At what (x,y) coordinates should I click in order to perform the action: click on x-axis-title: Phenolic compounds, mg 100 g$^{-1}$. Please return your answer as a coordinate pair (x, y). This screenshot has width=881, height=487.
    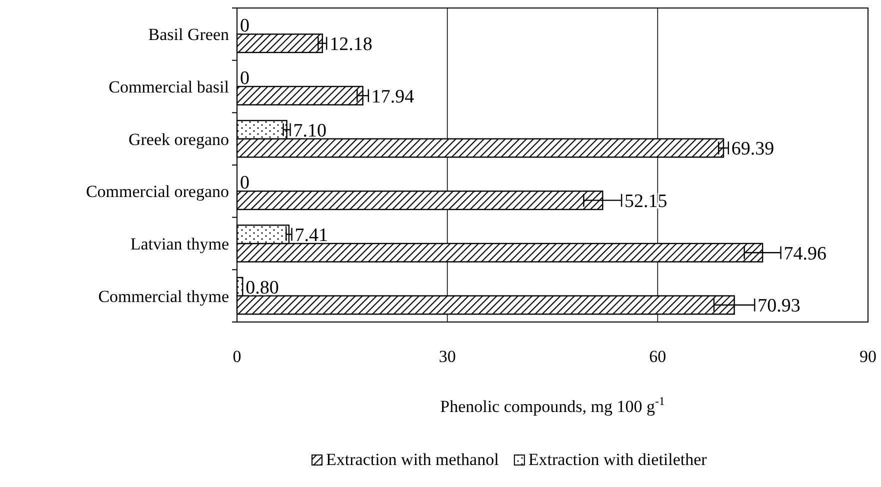
    Looking at the image, I should click on (552, 405).